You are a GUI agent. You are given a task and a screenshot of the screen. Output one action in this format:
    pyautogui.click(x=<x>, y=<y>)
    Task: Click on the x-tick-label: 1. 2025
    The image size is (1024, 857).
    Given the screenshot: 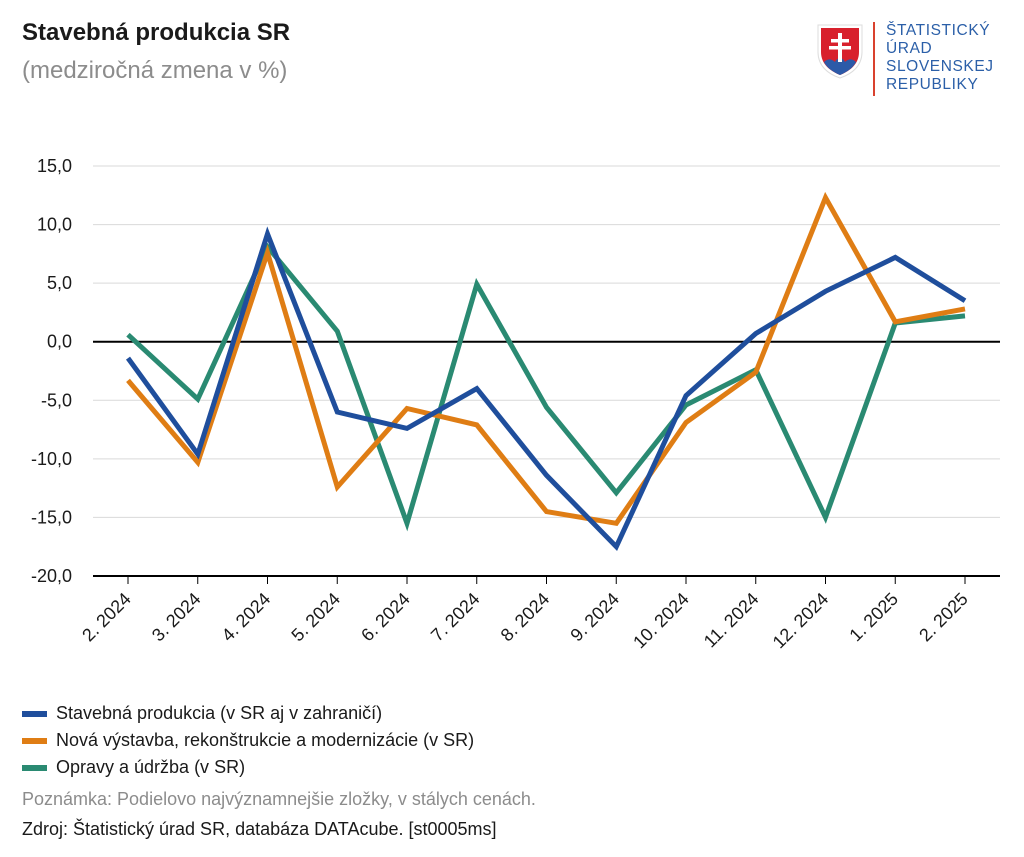 What is the action you would take?
    pyautogui.click(x=873, y=617)
    